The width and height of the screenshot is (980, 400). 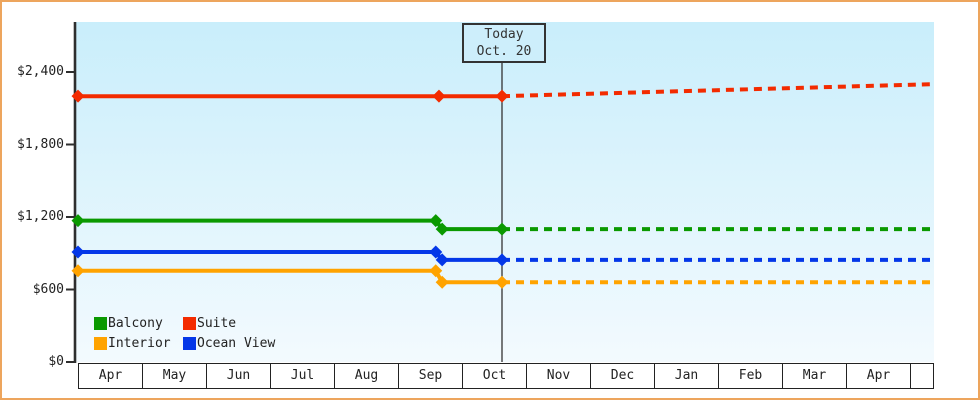 What do you see at coordinates (495, 376) in the screenshot?
I see `month-cell-oct: Oct` at bounding box center [495, 376].